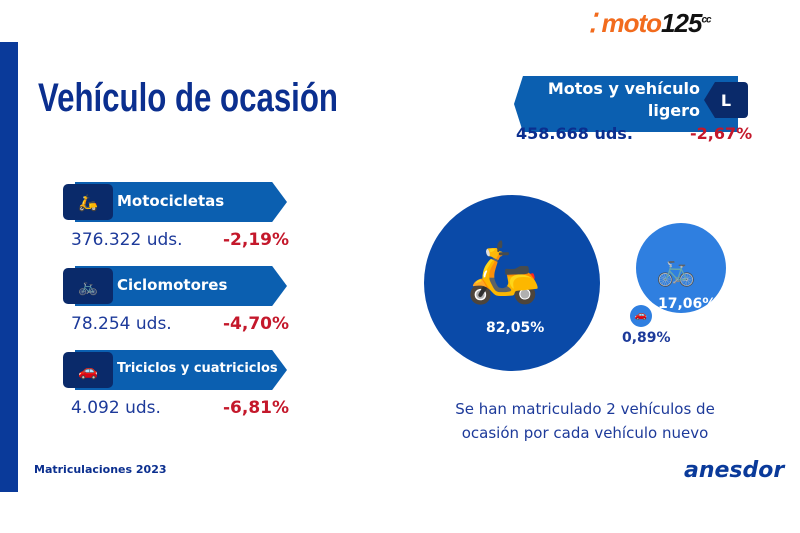 This screenshot has width=800, height=533. What do you see at coordinates (116, 408) in the screenshot?
I see `category-units: 4.092 uds.` at bounding box center [116, 408].